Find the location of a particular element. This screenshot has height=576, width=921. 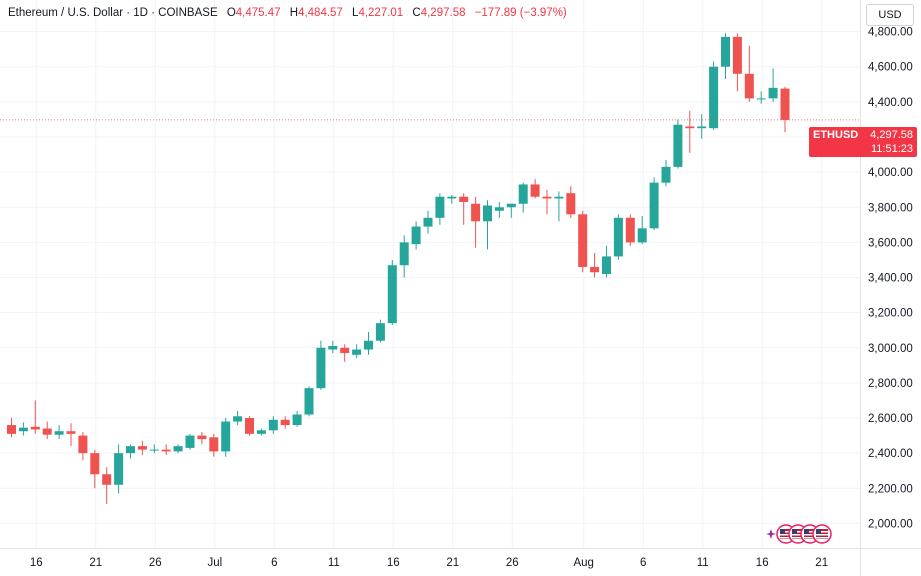

high-label: H is located at coordinates (294, 13).